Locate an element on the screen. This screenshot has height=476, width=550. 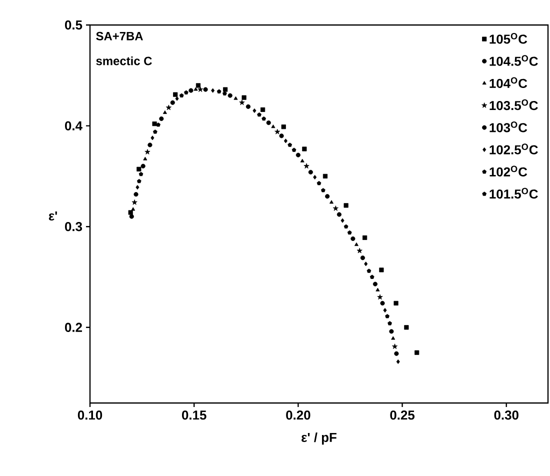
annotation: smectic C is located at coordinates (124, 61).